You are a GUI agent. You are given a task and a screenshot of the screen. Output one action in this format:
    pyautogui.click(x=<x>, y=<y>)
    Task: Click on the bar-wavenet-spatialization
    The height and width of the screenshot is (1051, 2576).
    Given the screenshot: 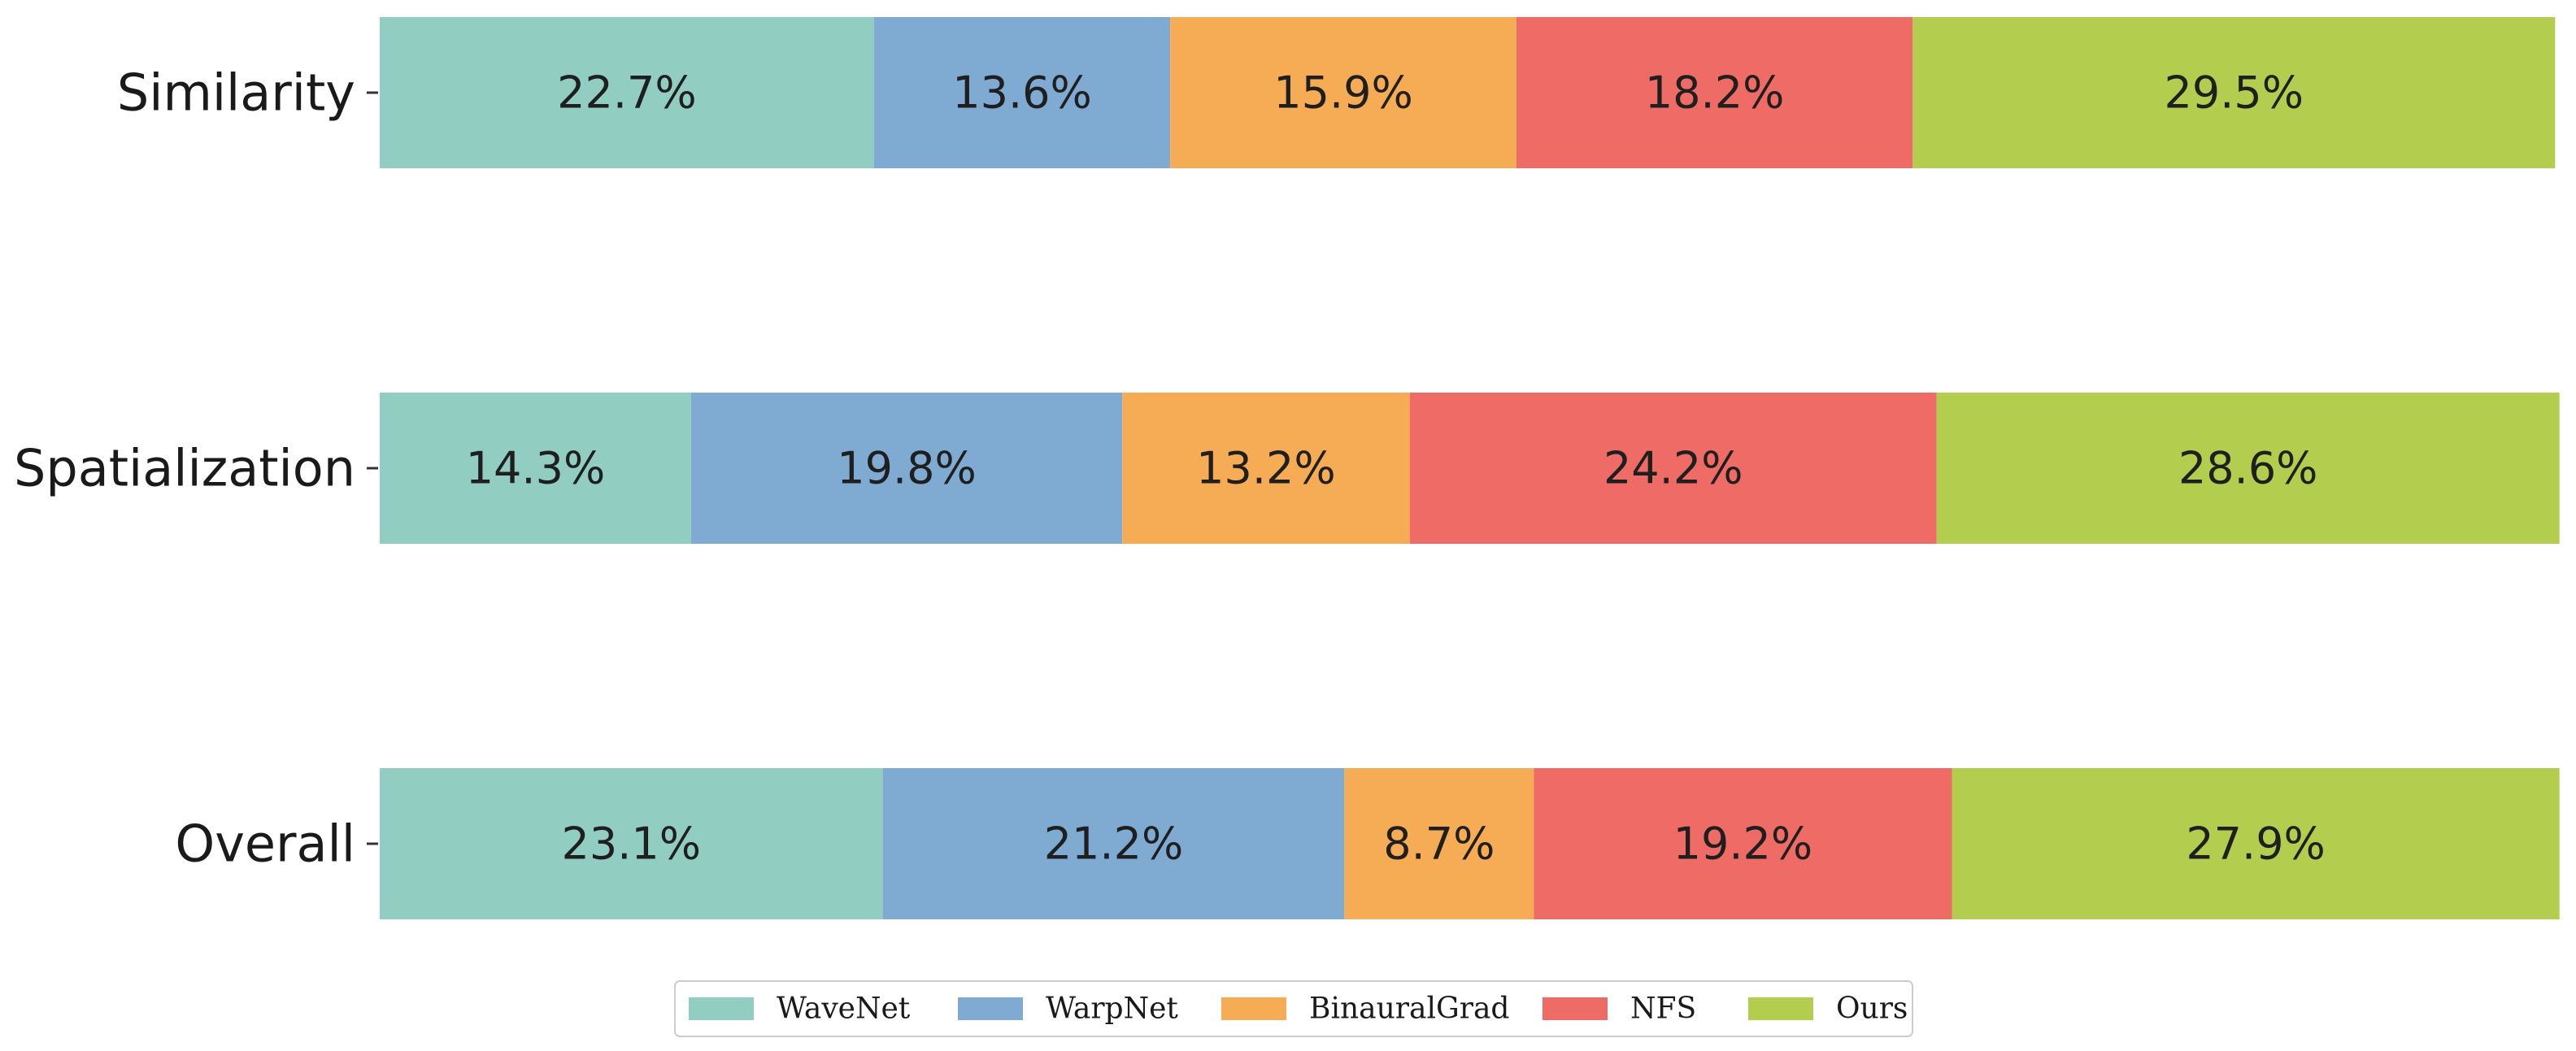 What is the action you would take?
    pyautogui.click(x=535, y=468)
    